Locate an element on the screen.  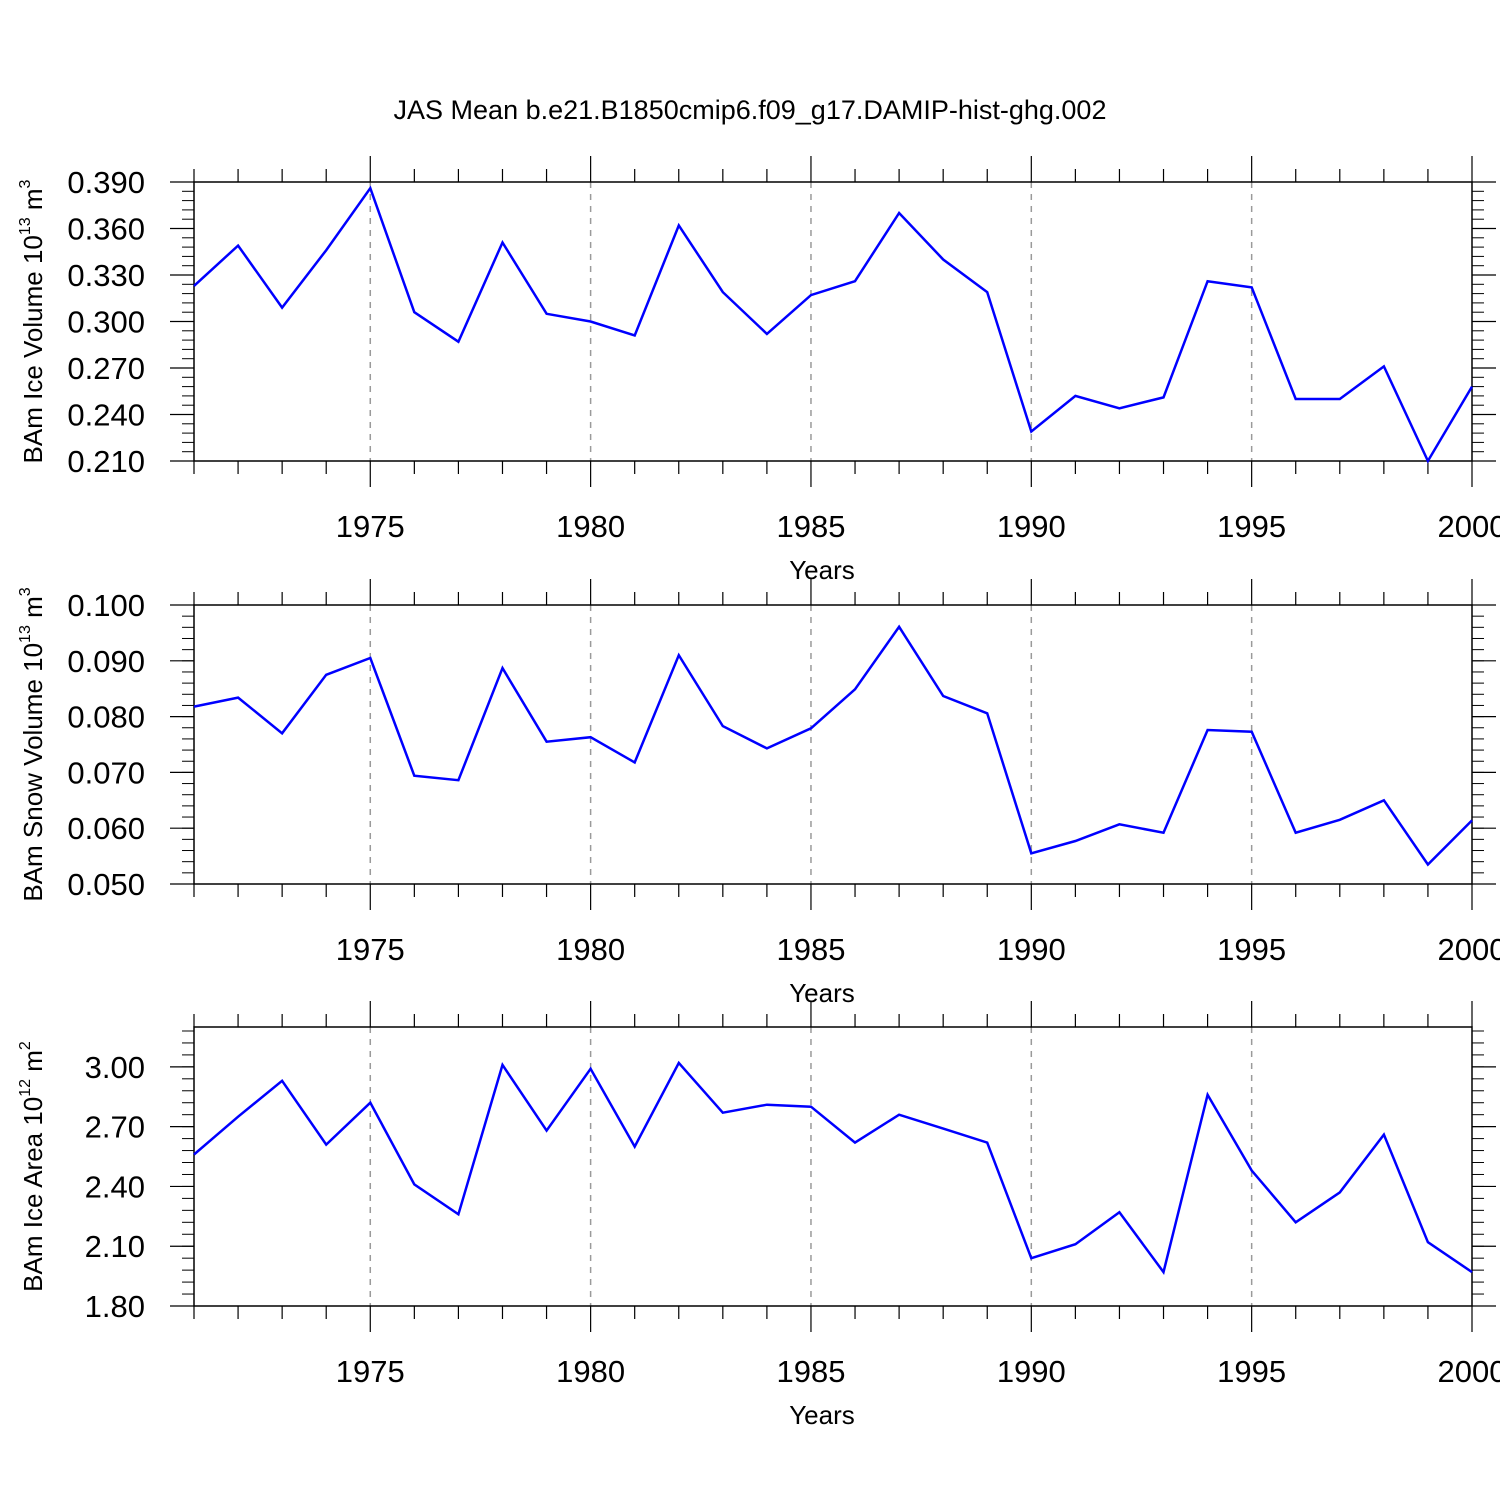
y-tick-label: 0.360 is located at coordinates (106, 229).